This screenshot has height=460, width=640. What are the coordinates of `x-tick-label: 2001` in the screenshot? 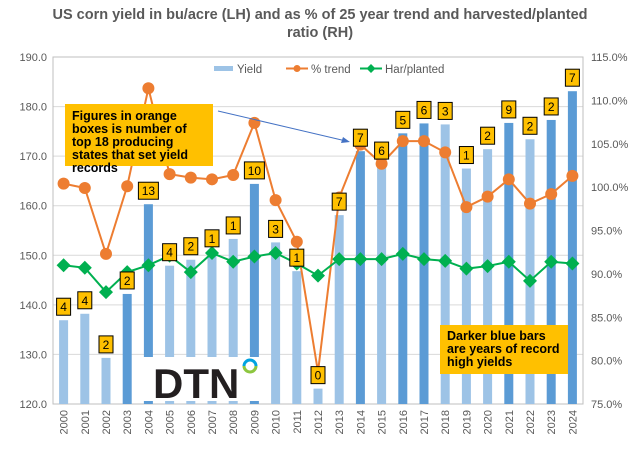 It's located at (86, 422).